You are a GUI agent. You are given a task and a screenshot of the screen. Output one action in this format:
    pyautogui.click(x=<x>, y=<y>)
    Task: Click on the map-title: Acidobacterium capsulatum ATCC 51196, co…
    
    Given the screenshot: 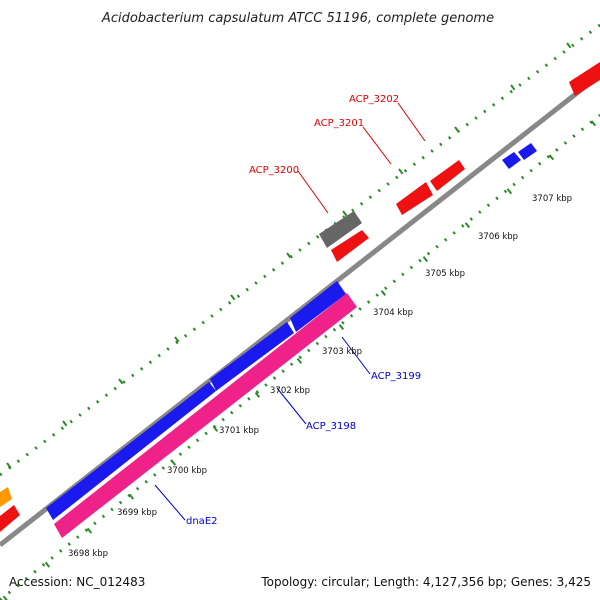 What is the action you would take?
    pyautogui.click(x=297, y=18)
    